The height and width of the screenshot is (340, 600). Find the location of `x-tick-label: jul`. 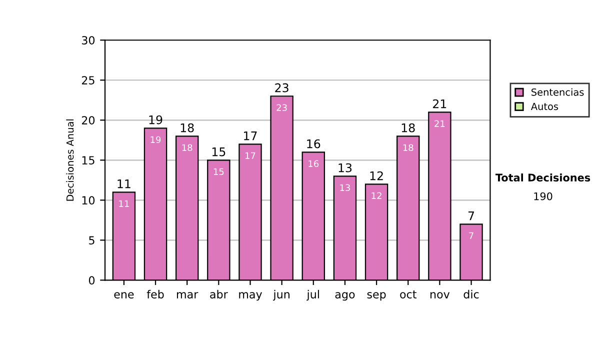

x-tick-label: jul is located at coordinates (312, 295).